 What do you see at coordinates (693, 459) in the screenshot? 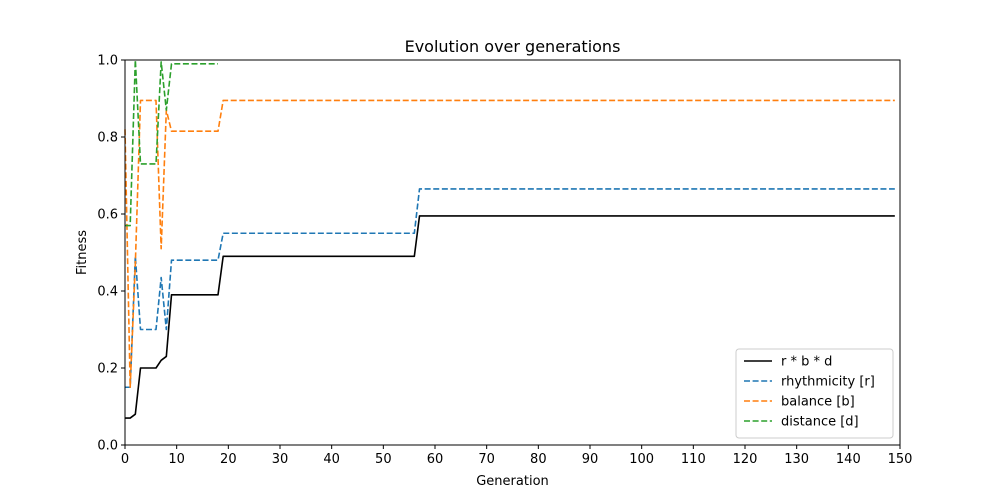
I see `x-tick-label: 110` at bounding box center [693, 459].